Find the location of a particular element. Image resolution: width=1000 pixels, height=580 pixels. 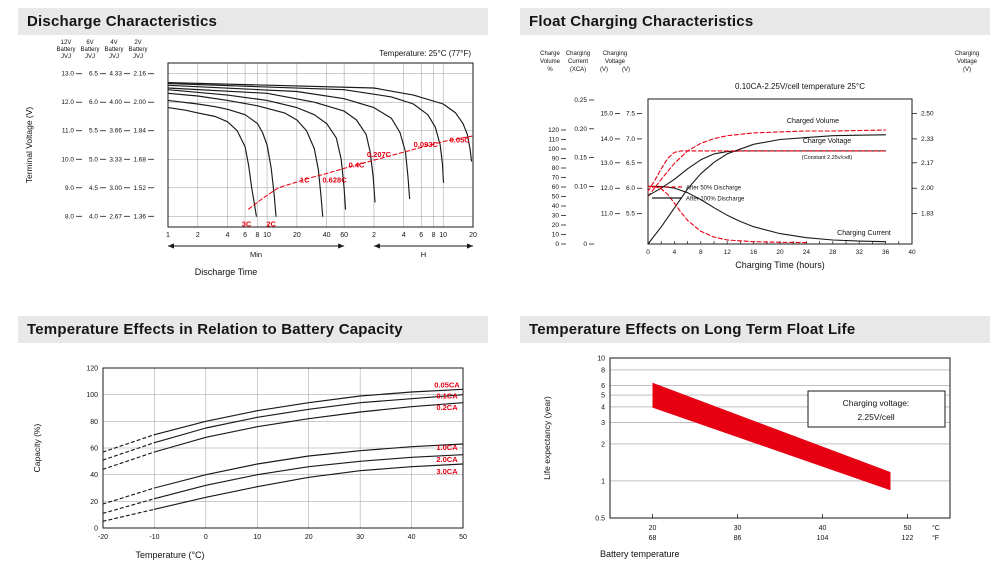

svg-text: 11.0 is located at coordinates (68, 131).